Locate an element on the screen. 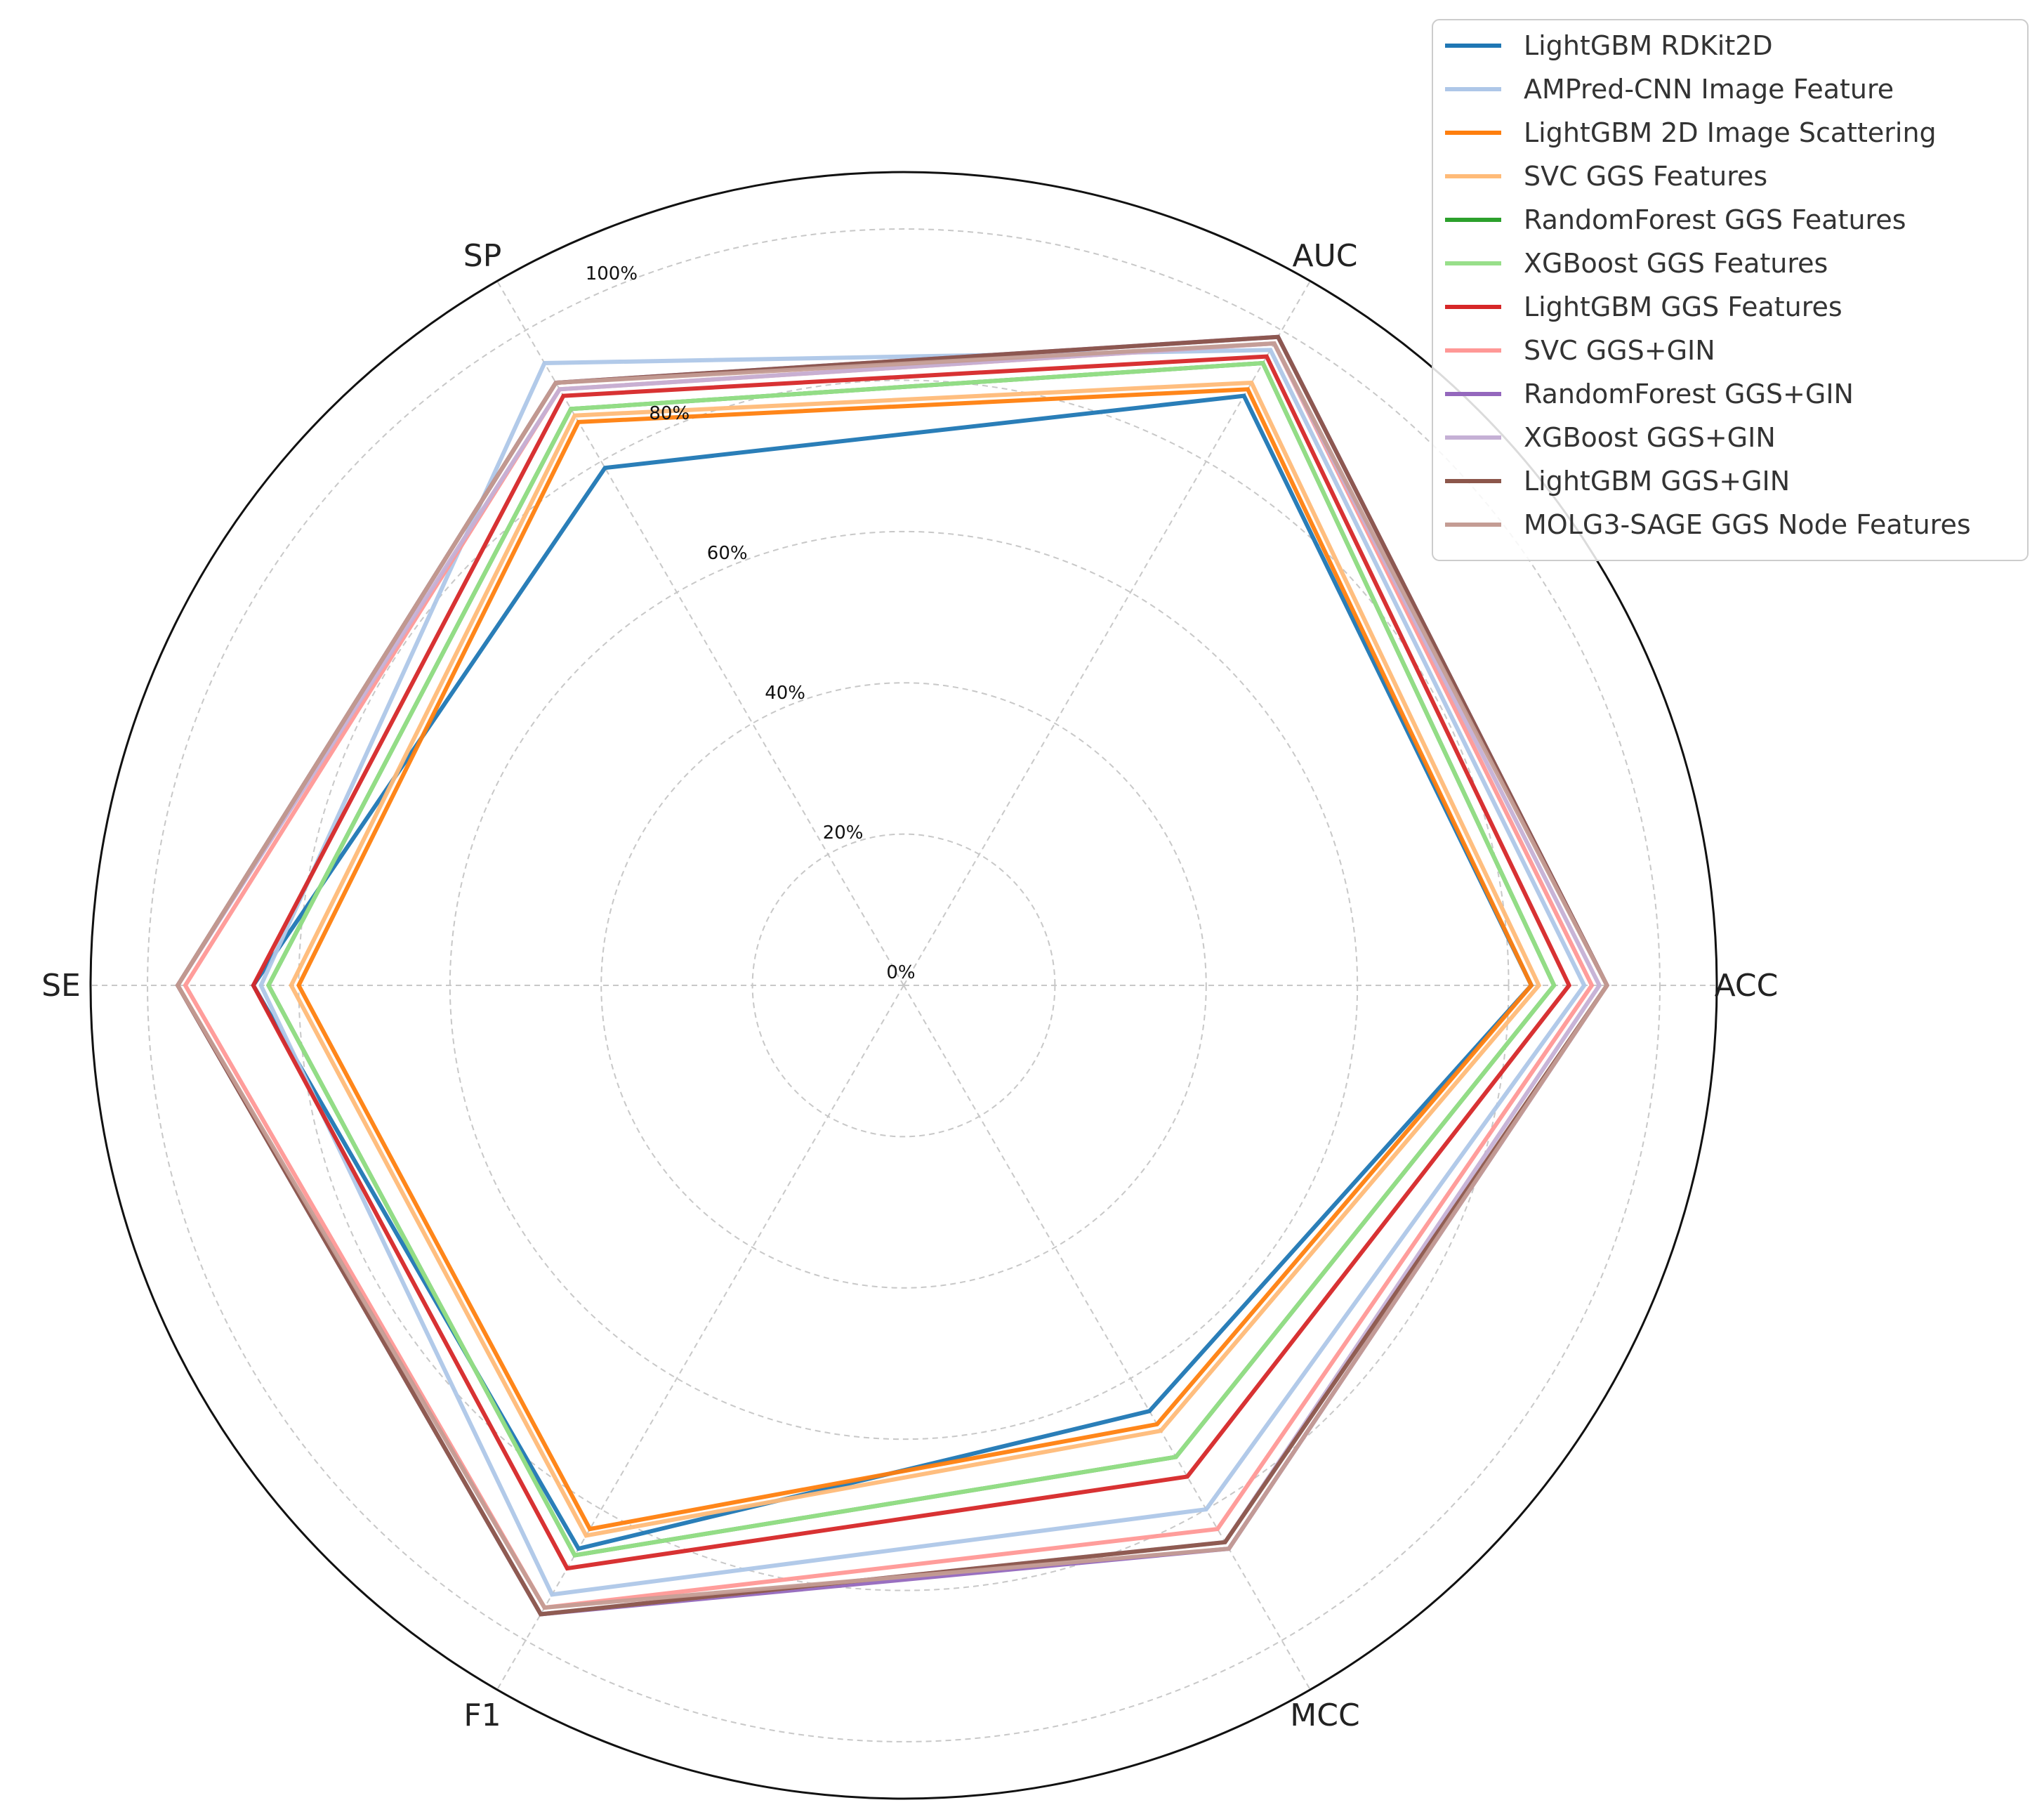 This screenshot has width=2044, height=1812. legend-label-8: RandomForest GGS+GIN is located at coordinates (1689, 394).